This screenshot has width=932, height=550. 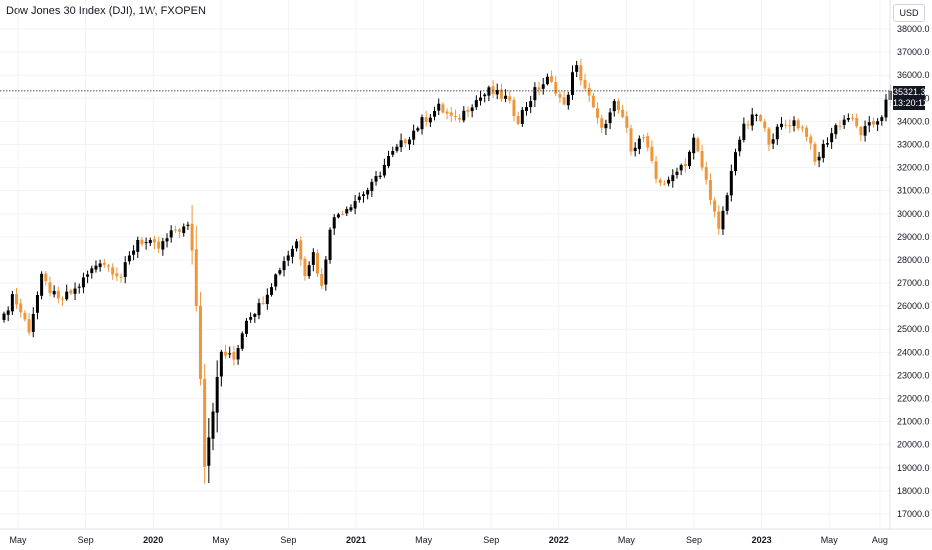 What do you see at coordinates (913, 399) in the screenshot?
I see `y-tick-label: 22000.0` at bounding box center [913, 399].